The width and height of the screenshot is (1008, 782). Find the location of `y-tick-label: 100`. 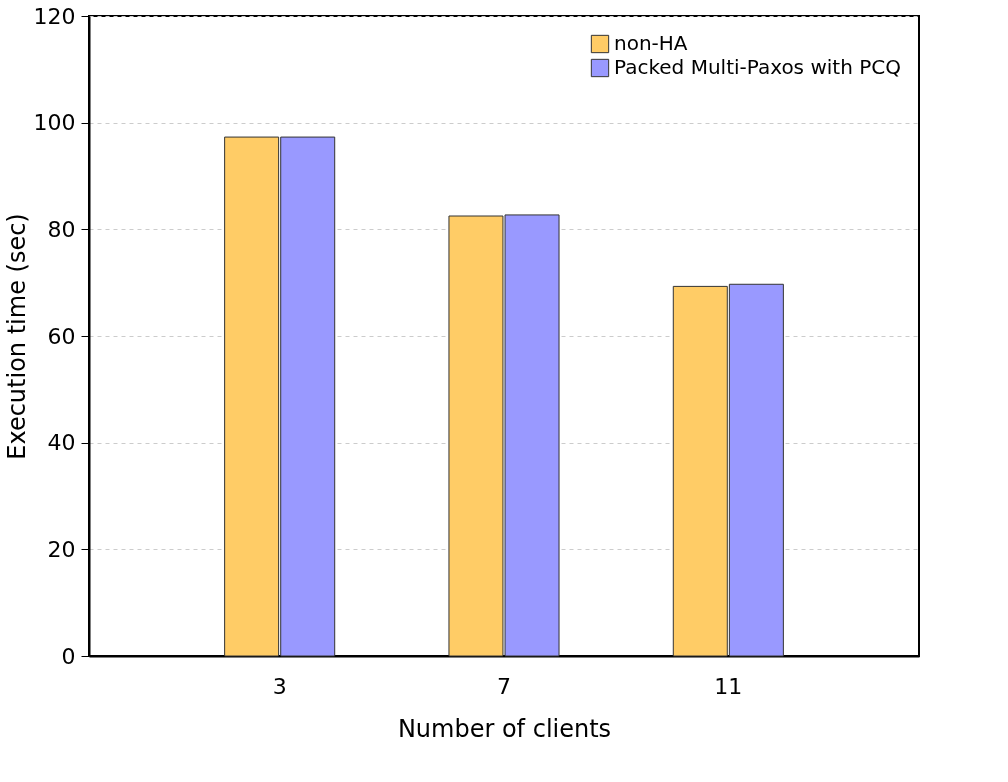

y-tick-label: 100 is located at coordinates (54, 123).